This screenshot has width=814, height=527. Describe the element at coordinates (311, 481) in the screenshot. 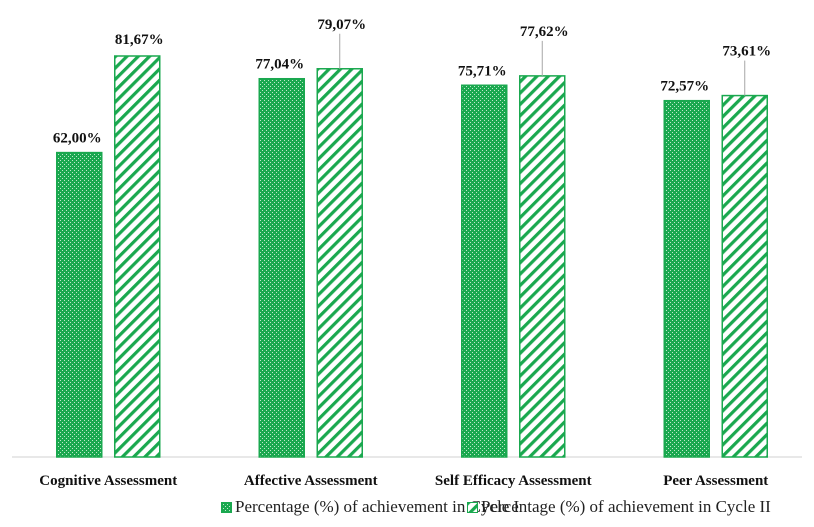

I see `category-label-2: Affective Assessment` at that location.